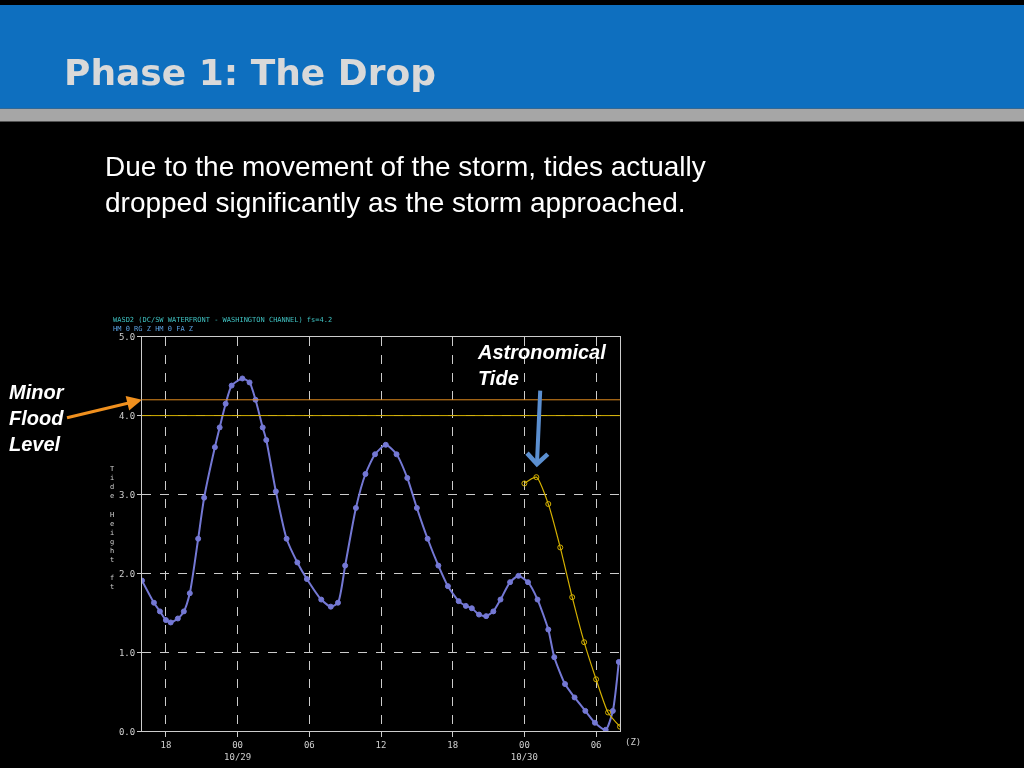 This screenshot has width=1024, height=768. What do you see at coordinates (524, 751) in the screenshot?
I see `x-tick-label: 00 10/30` at bounding box center [524, 751].